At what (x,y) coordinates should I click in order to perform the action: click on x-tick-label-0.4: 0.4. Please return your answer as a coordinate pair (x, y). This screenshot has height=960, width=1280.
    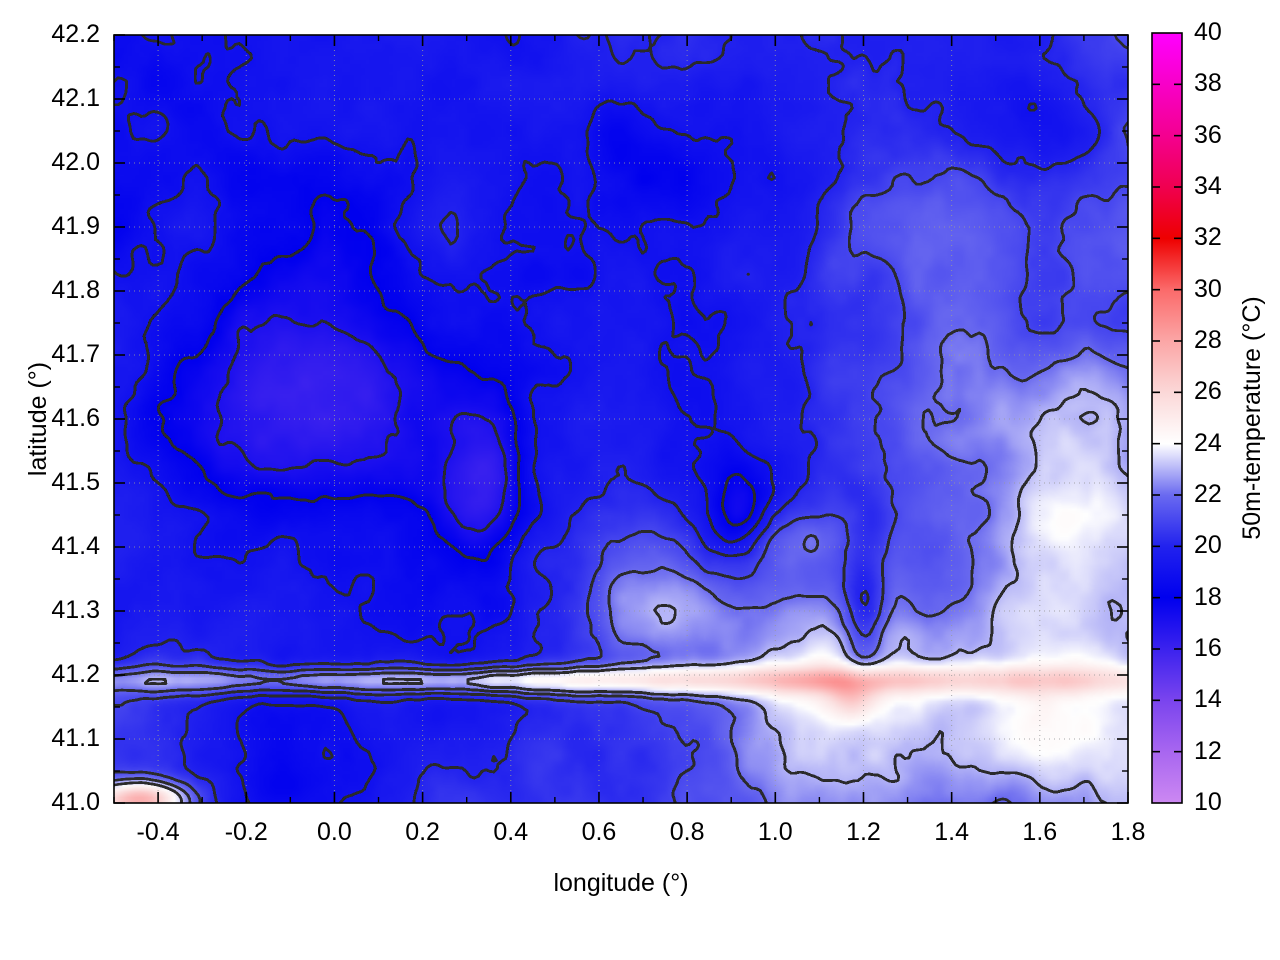
    Looking at the image, I should click on (511, 832).